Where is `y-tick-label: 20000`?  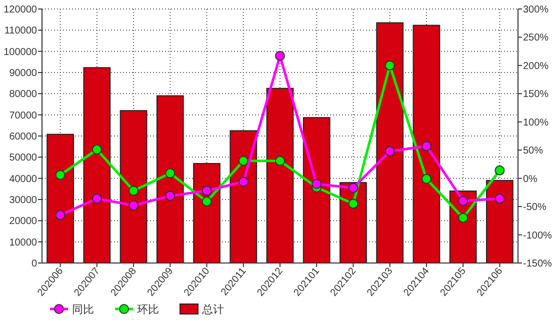
y-tick-label: 20000 is located at coordinates (23, 222).